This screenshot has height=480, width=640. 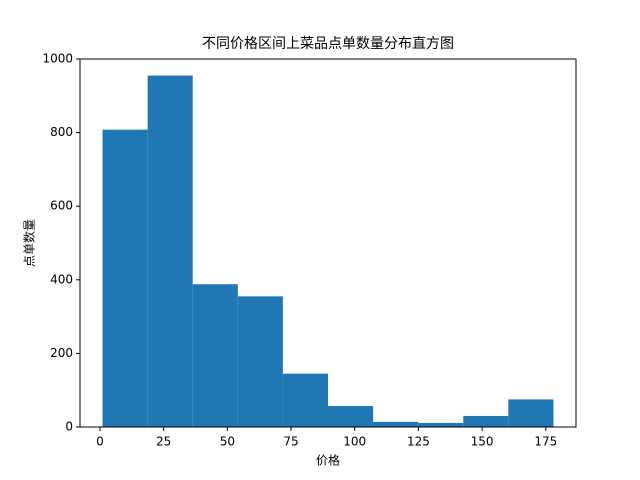 I want to click on y-tick-label: 0, so click(x=69, y=427).